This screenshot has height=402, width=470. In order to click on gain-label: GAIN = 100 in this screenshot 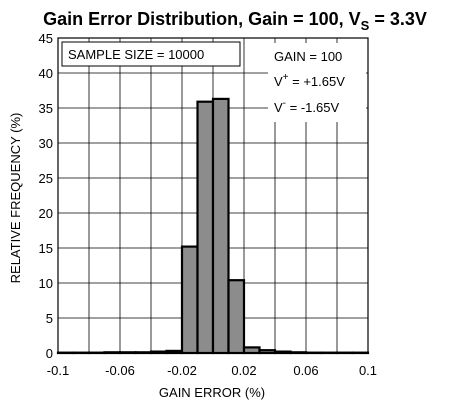, I will do `click(308, 56)`.